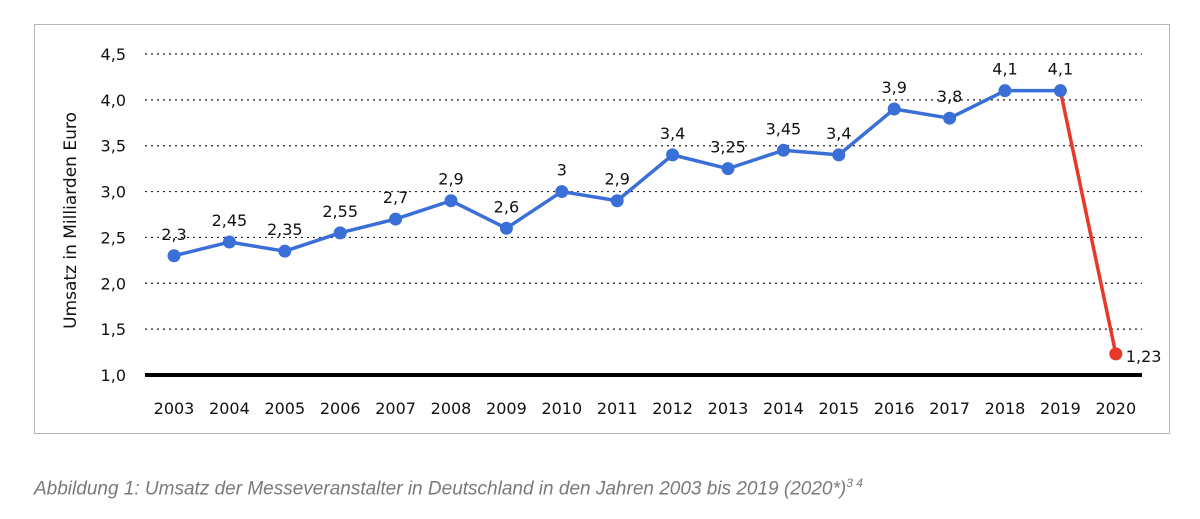 The width and height of the screenshot is (1200, 519). What do you see at coordinates (728, 408) in the screenshot?
I see `x-tick-label: 2013` at bounding box center [728, 408].